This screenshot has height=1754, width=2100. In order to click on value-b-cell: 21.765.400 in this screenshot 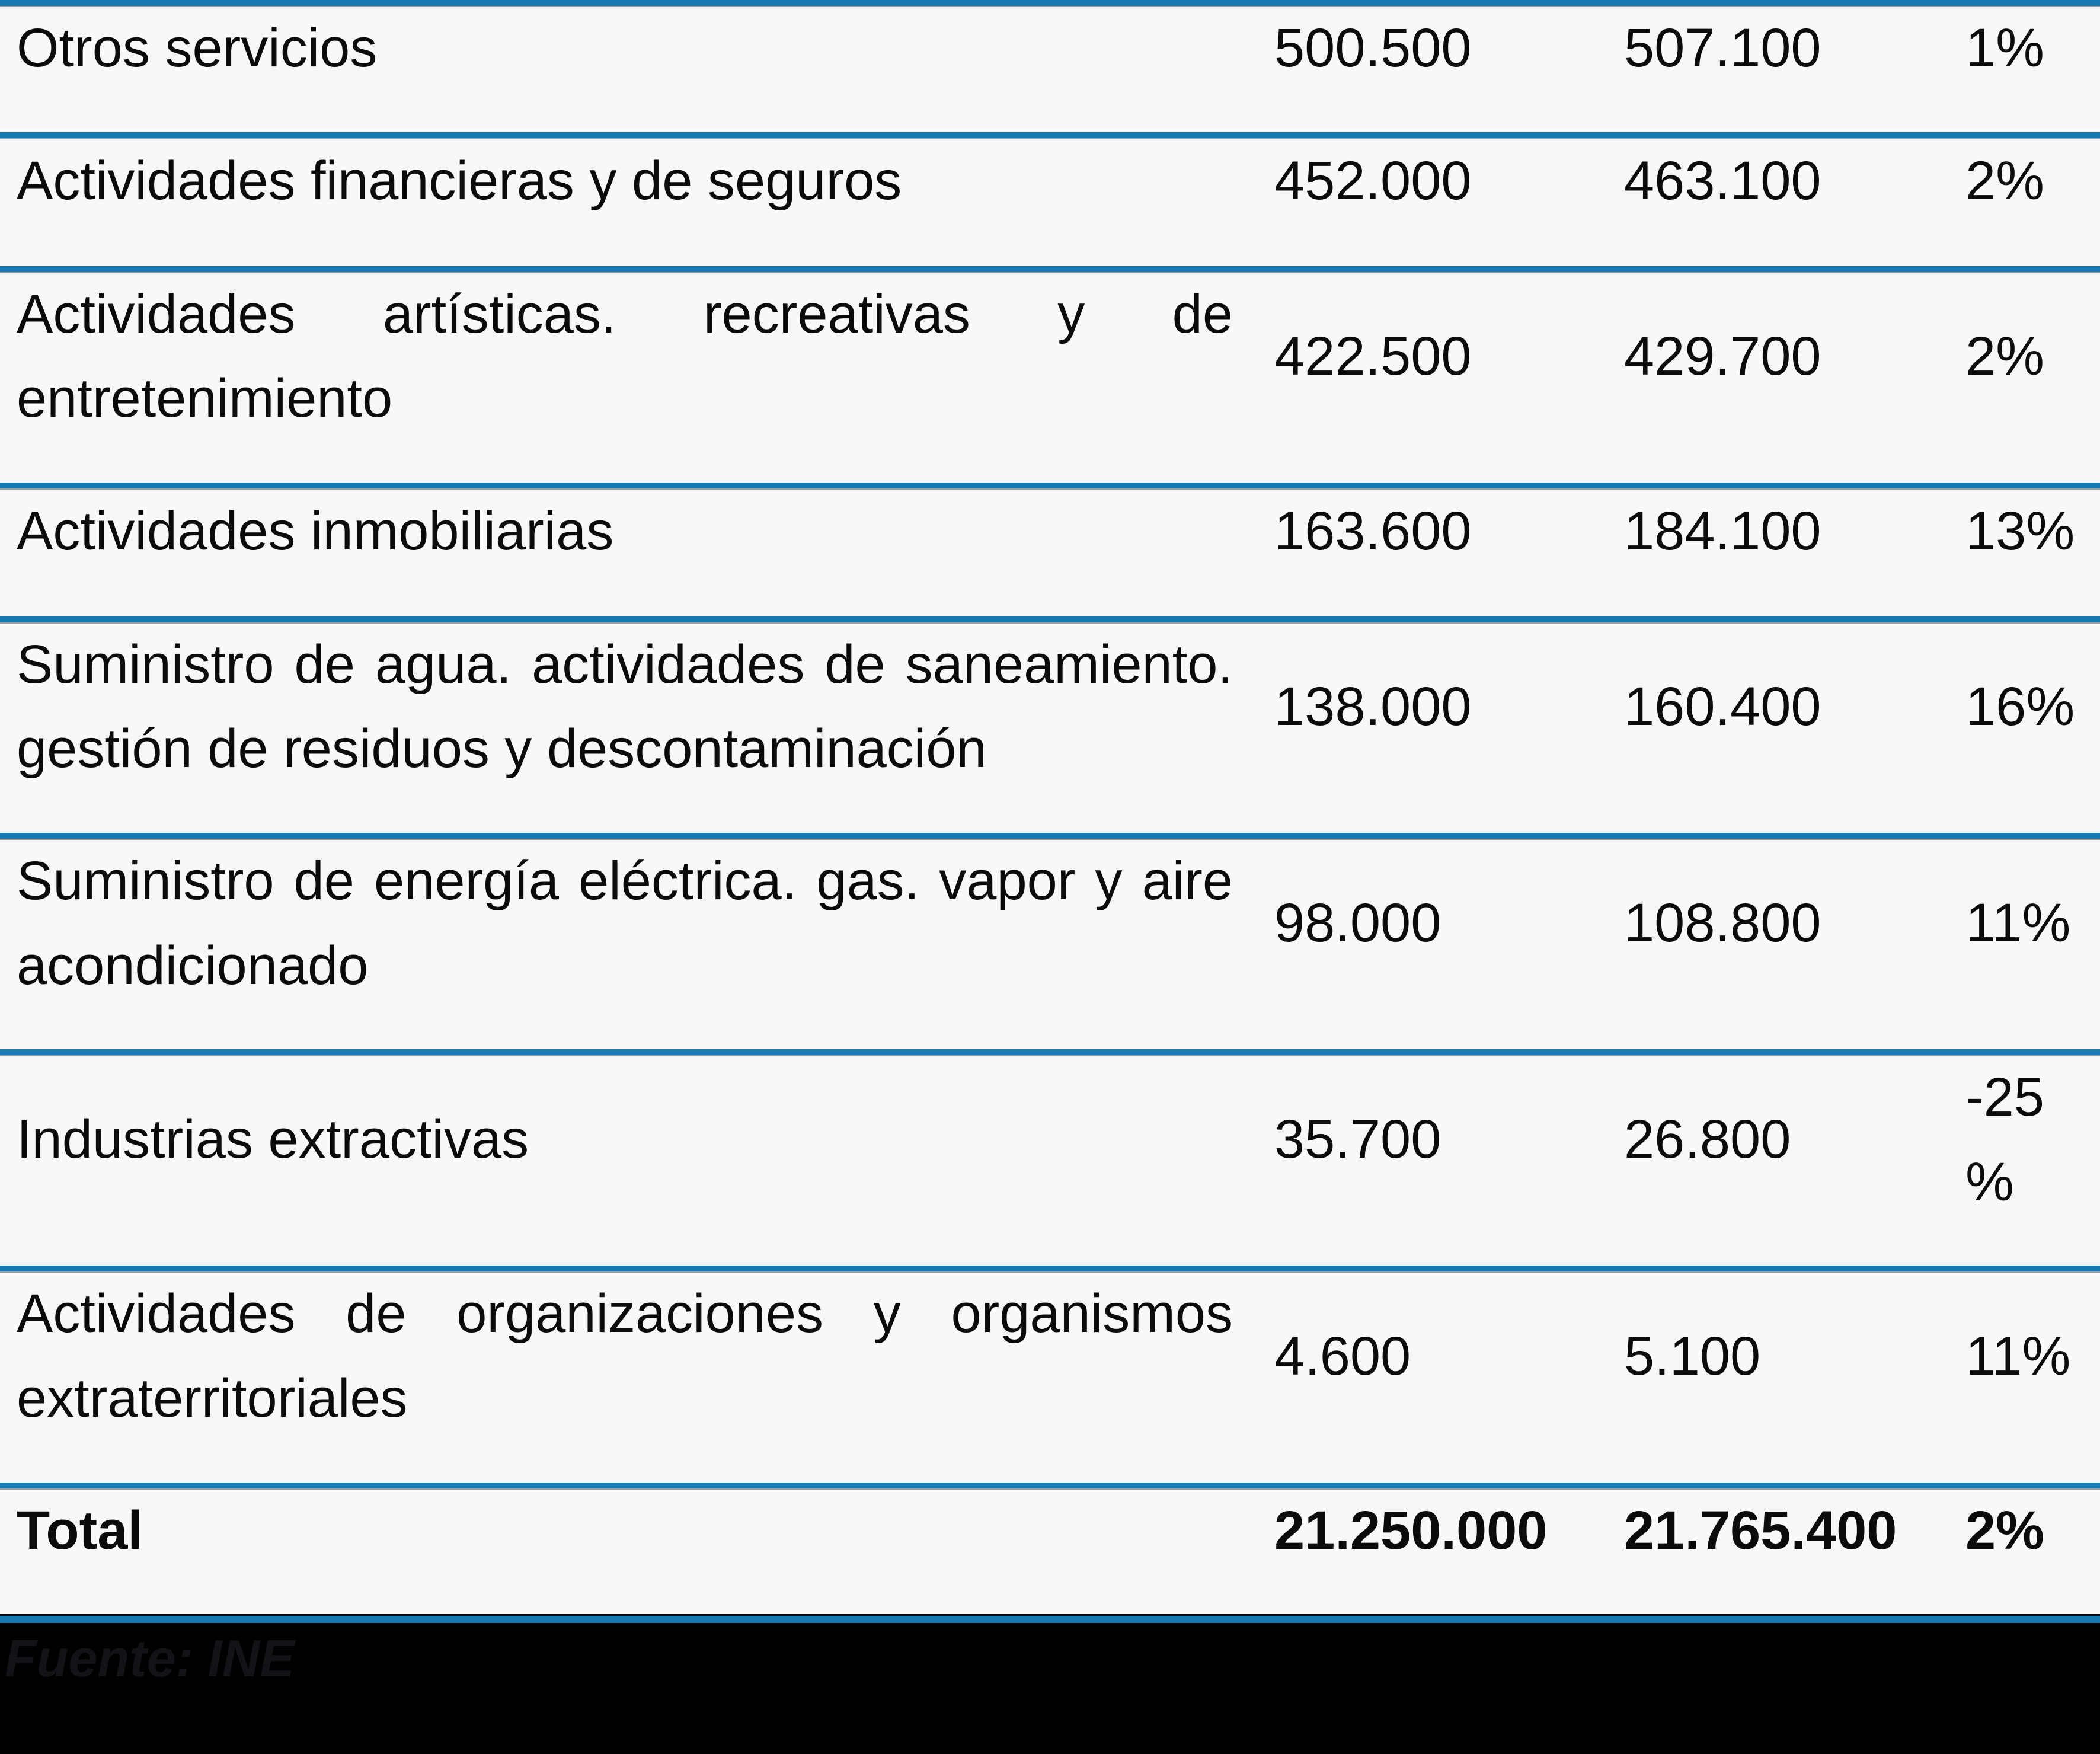, I will do `click(1760, 1530)`.